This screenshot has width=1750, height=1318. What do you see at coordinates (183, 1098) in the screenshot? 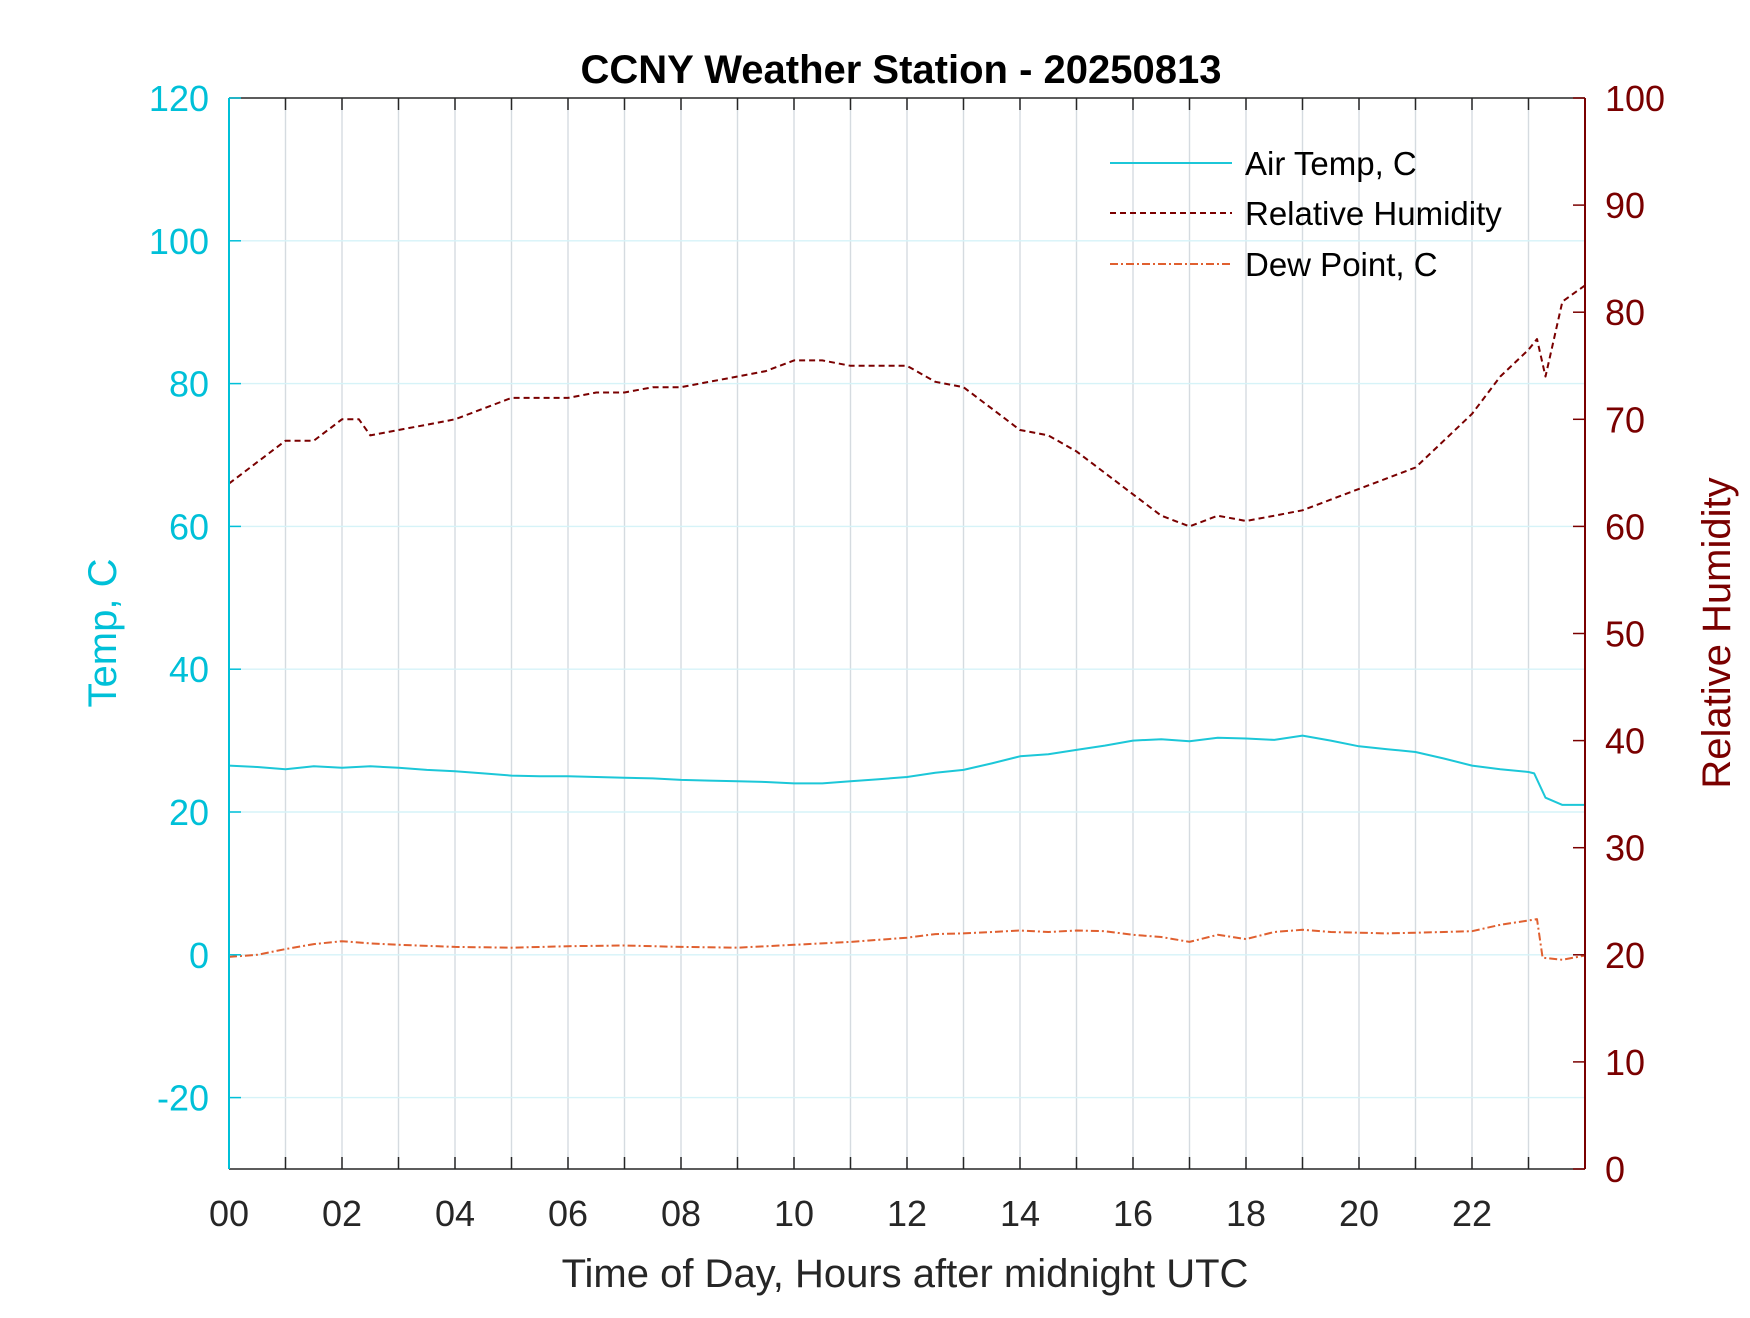
I see `y-left-tick-label: -20` at bounding box center [183, 1098].